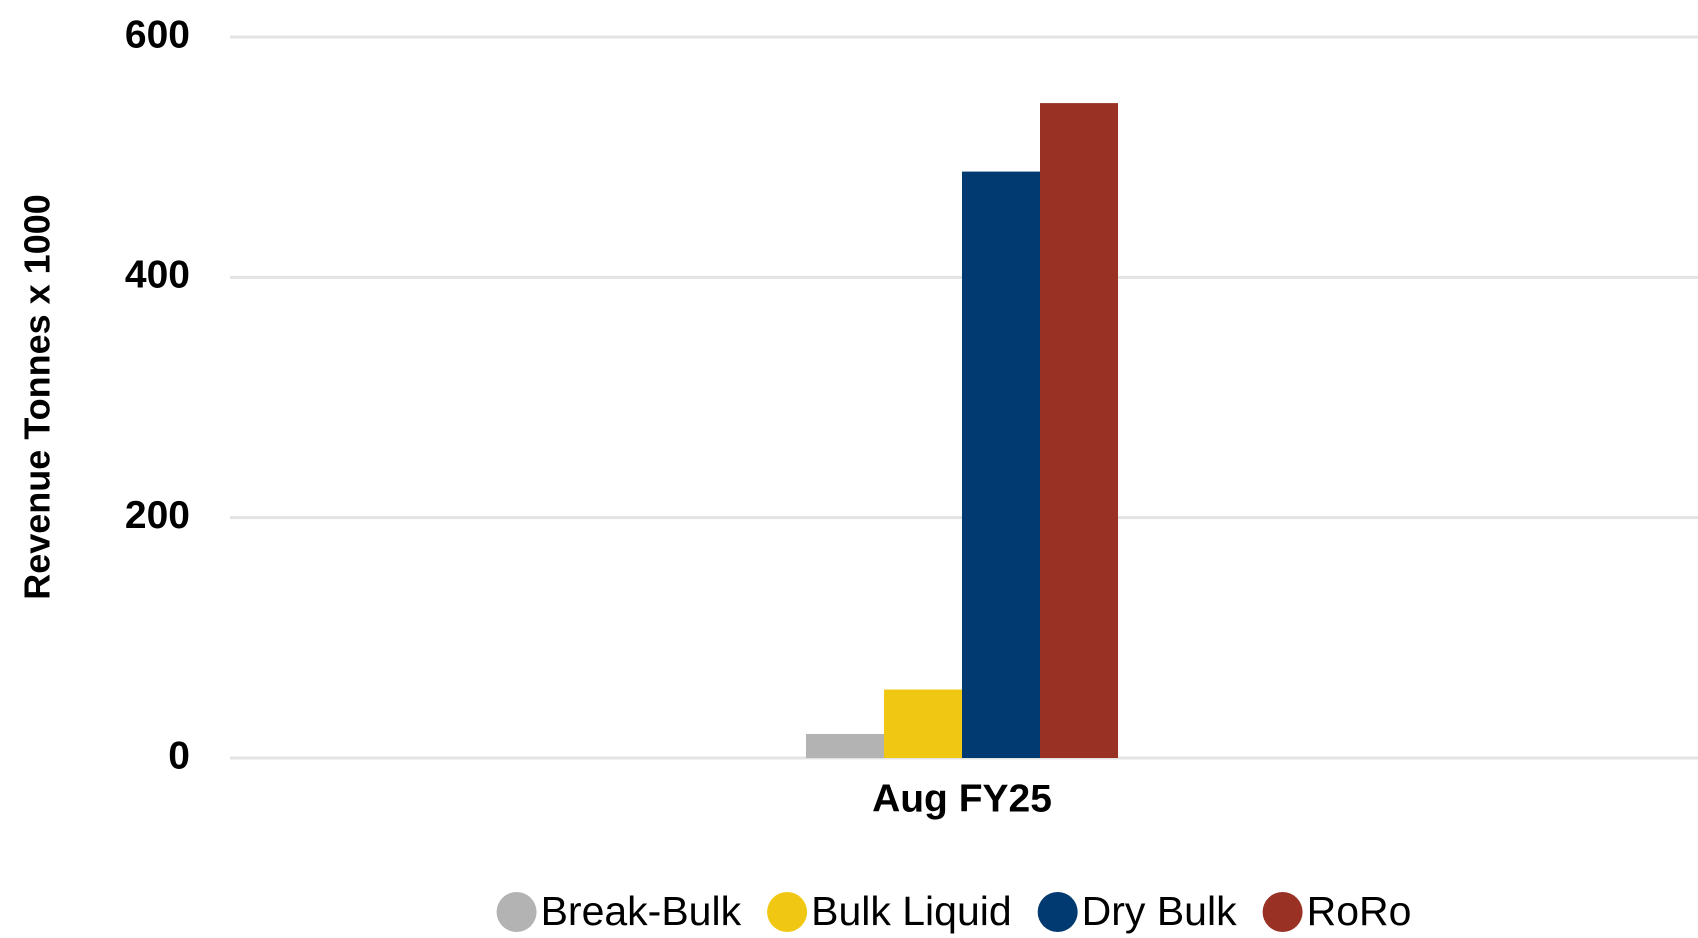 This screenshot has height=938, width=1698. What do you see at coordinates (37, 397) in the screenshot?
I see `y-axis-title: Revenue Tonnes x 1000` at bounding box center [37, 397].